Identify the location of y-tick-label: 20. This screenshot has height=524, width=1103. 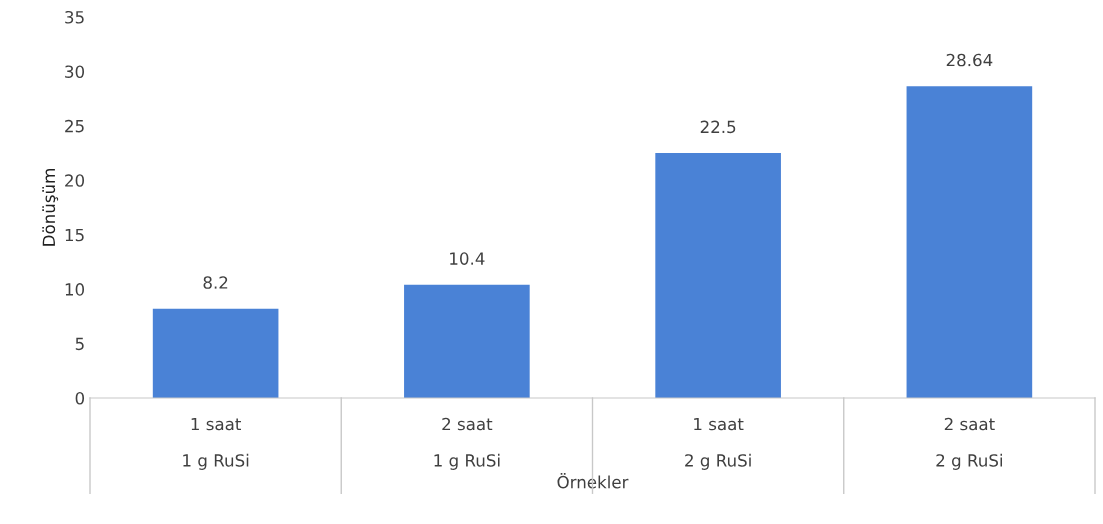
(75, 180).